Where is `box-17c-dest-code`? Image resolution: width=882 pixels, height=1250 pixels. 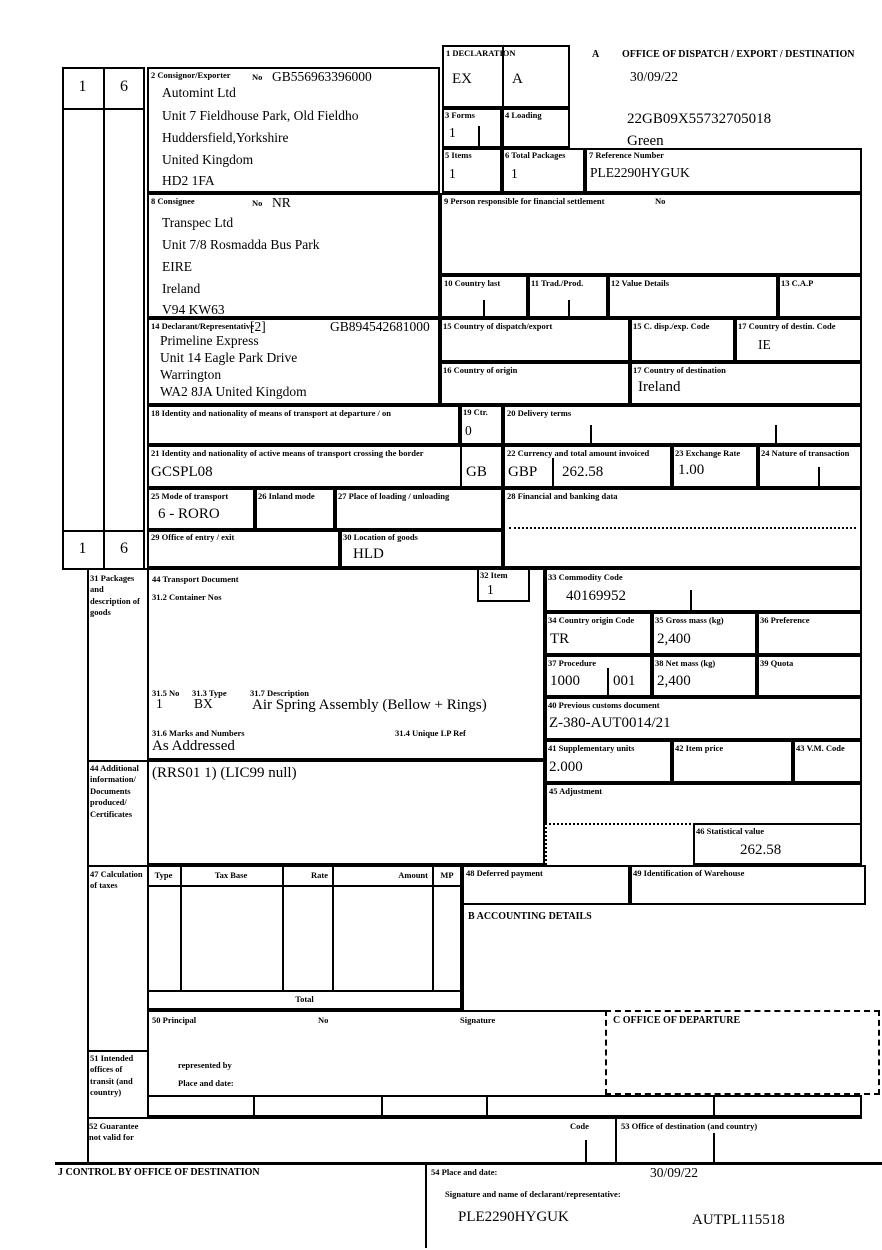 box-17c-dest-code is located at coordinates (798, 340).